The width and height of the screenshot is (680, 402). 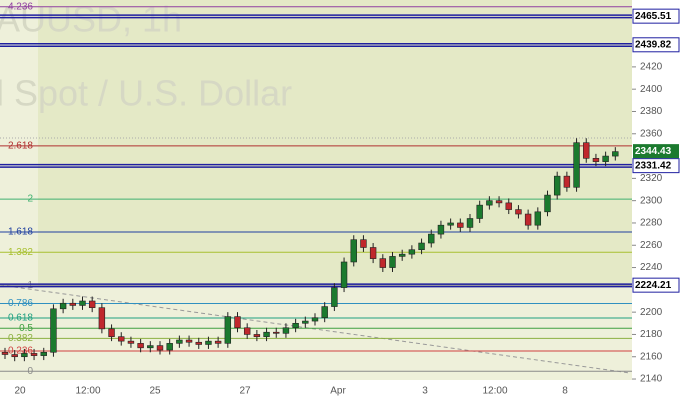 I want to click on fib-label: 0.382, so click(x=20, y=338).